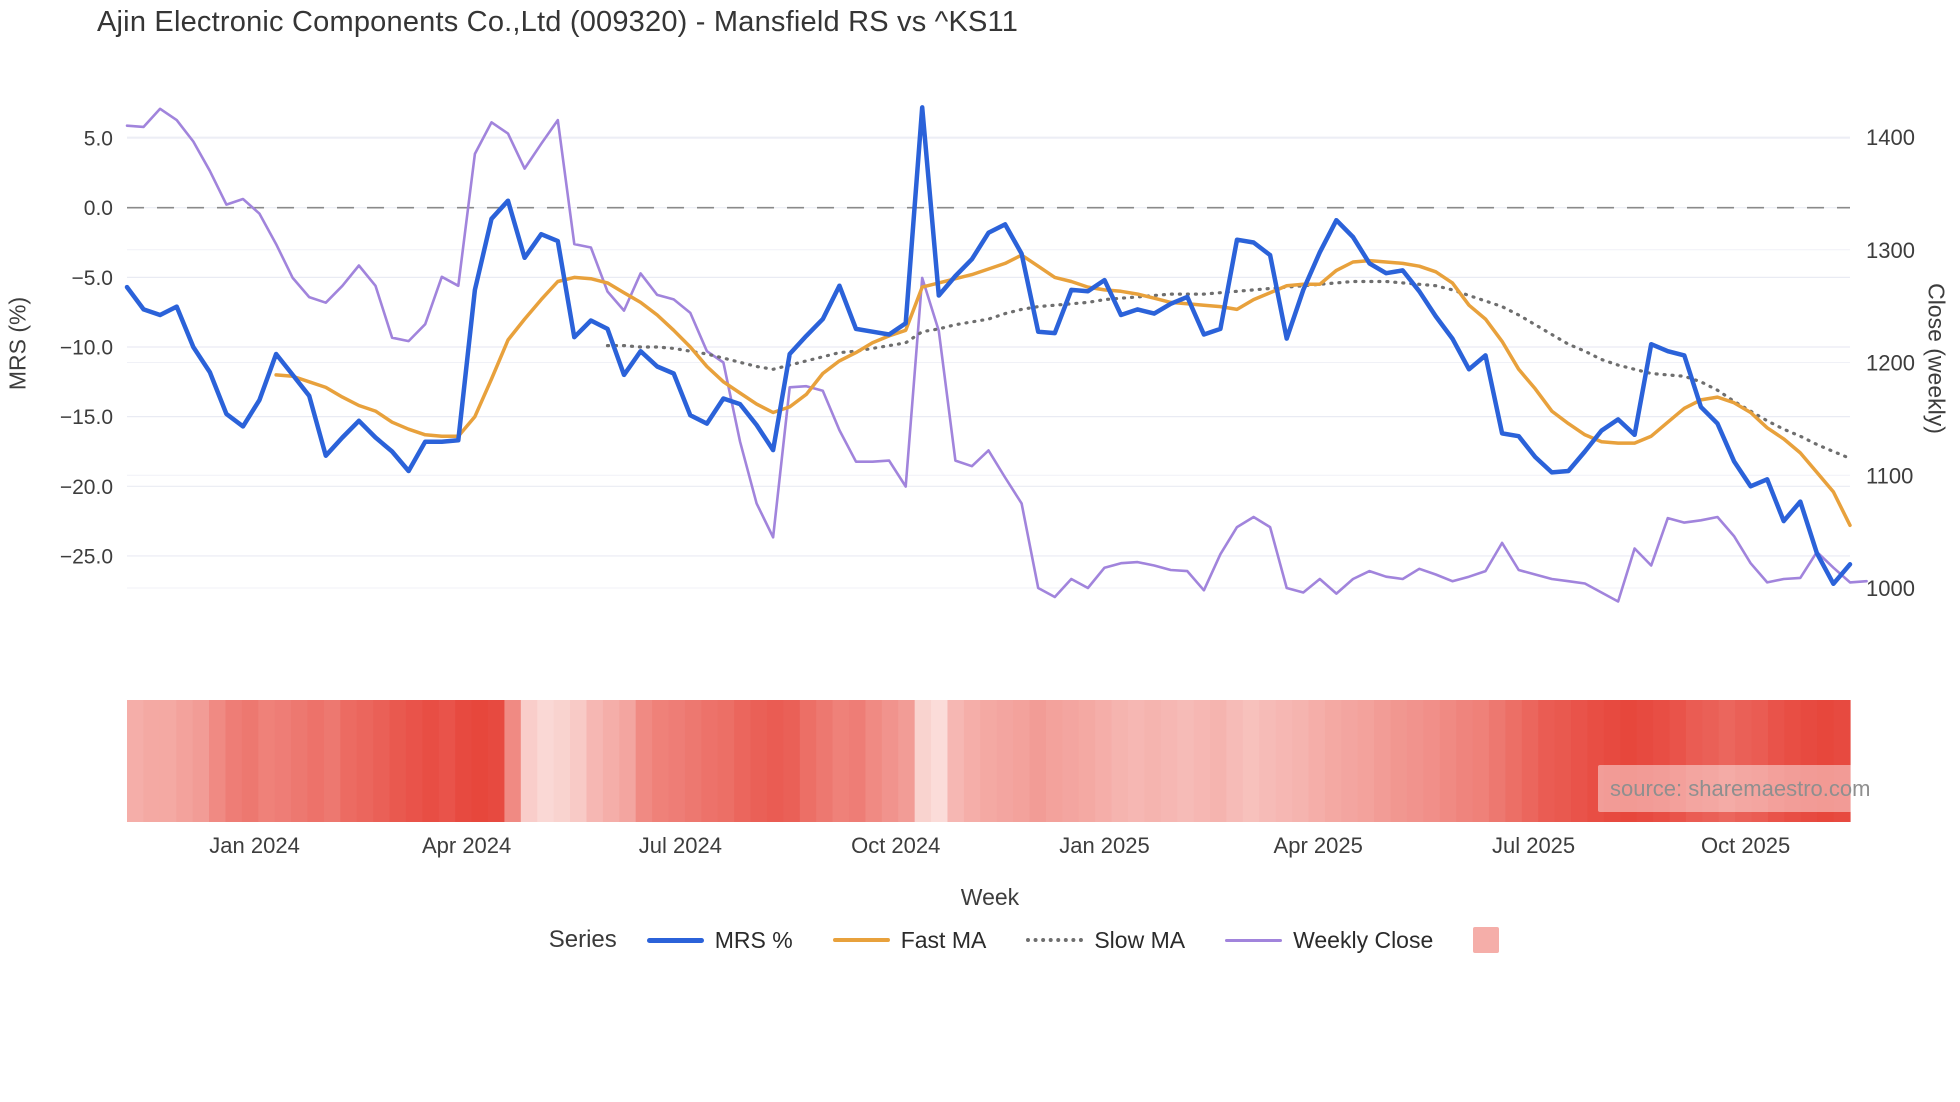 This screenshot has height=1102, width=1960. I want to click on legend-item-heatmap, so click(1486, 940).